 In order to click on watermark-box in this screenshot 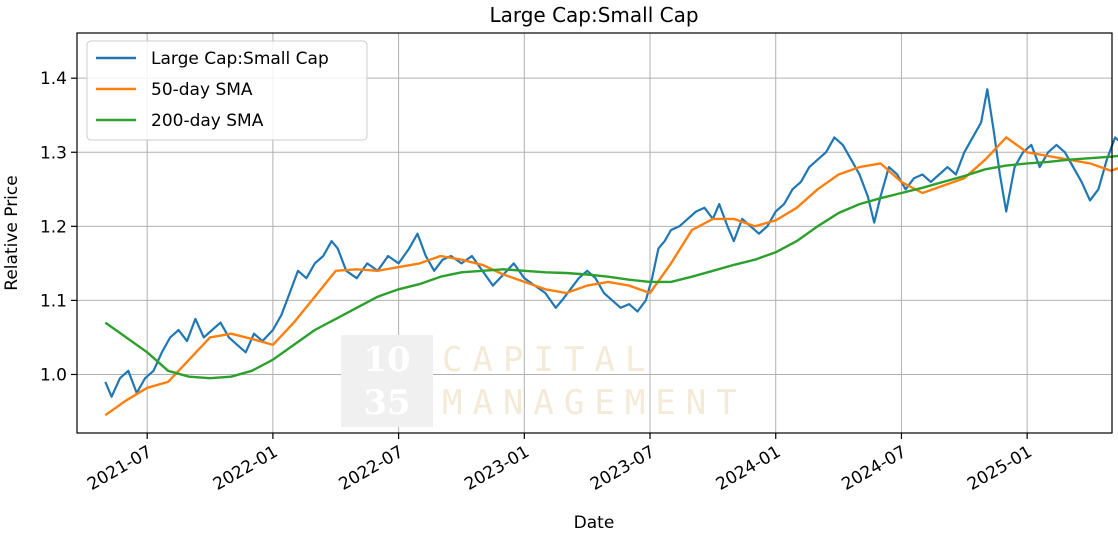, I will do `click(387, 381)`.